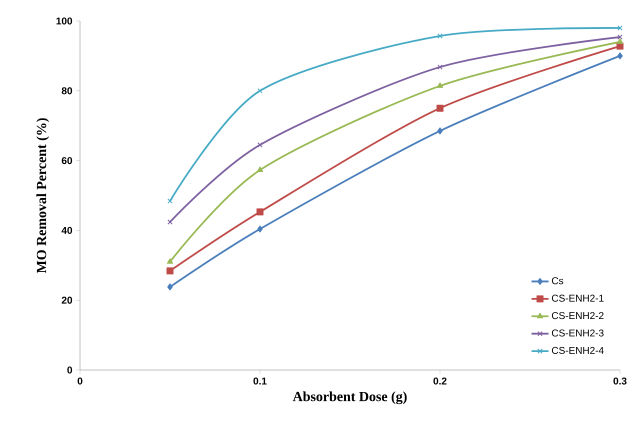 The width and height of the screenshot is (632, 427). What do you see at coordinates (440, 381) in the screenshot?
I see `x-tick-label: 0.2` at bounding box center [440, 381].